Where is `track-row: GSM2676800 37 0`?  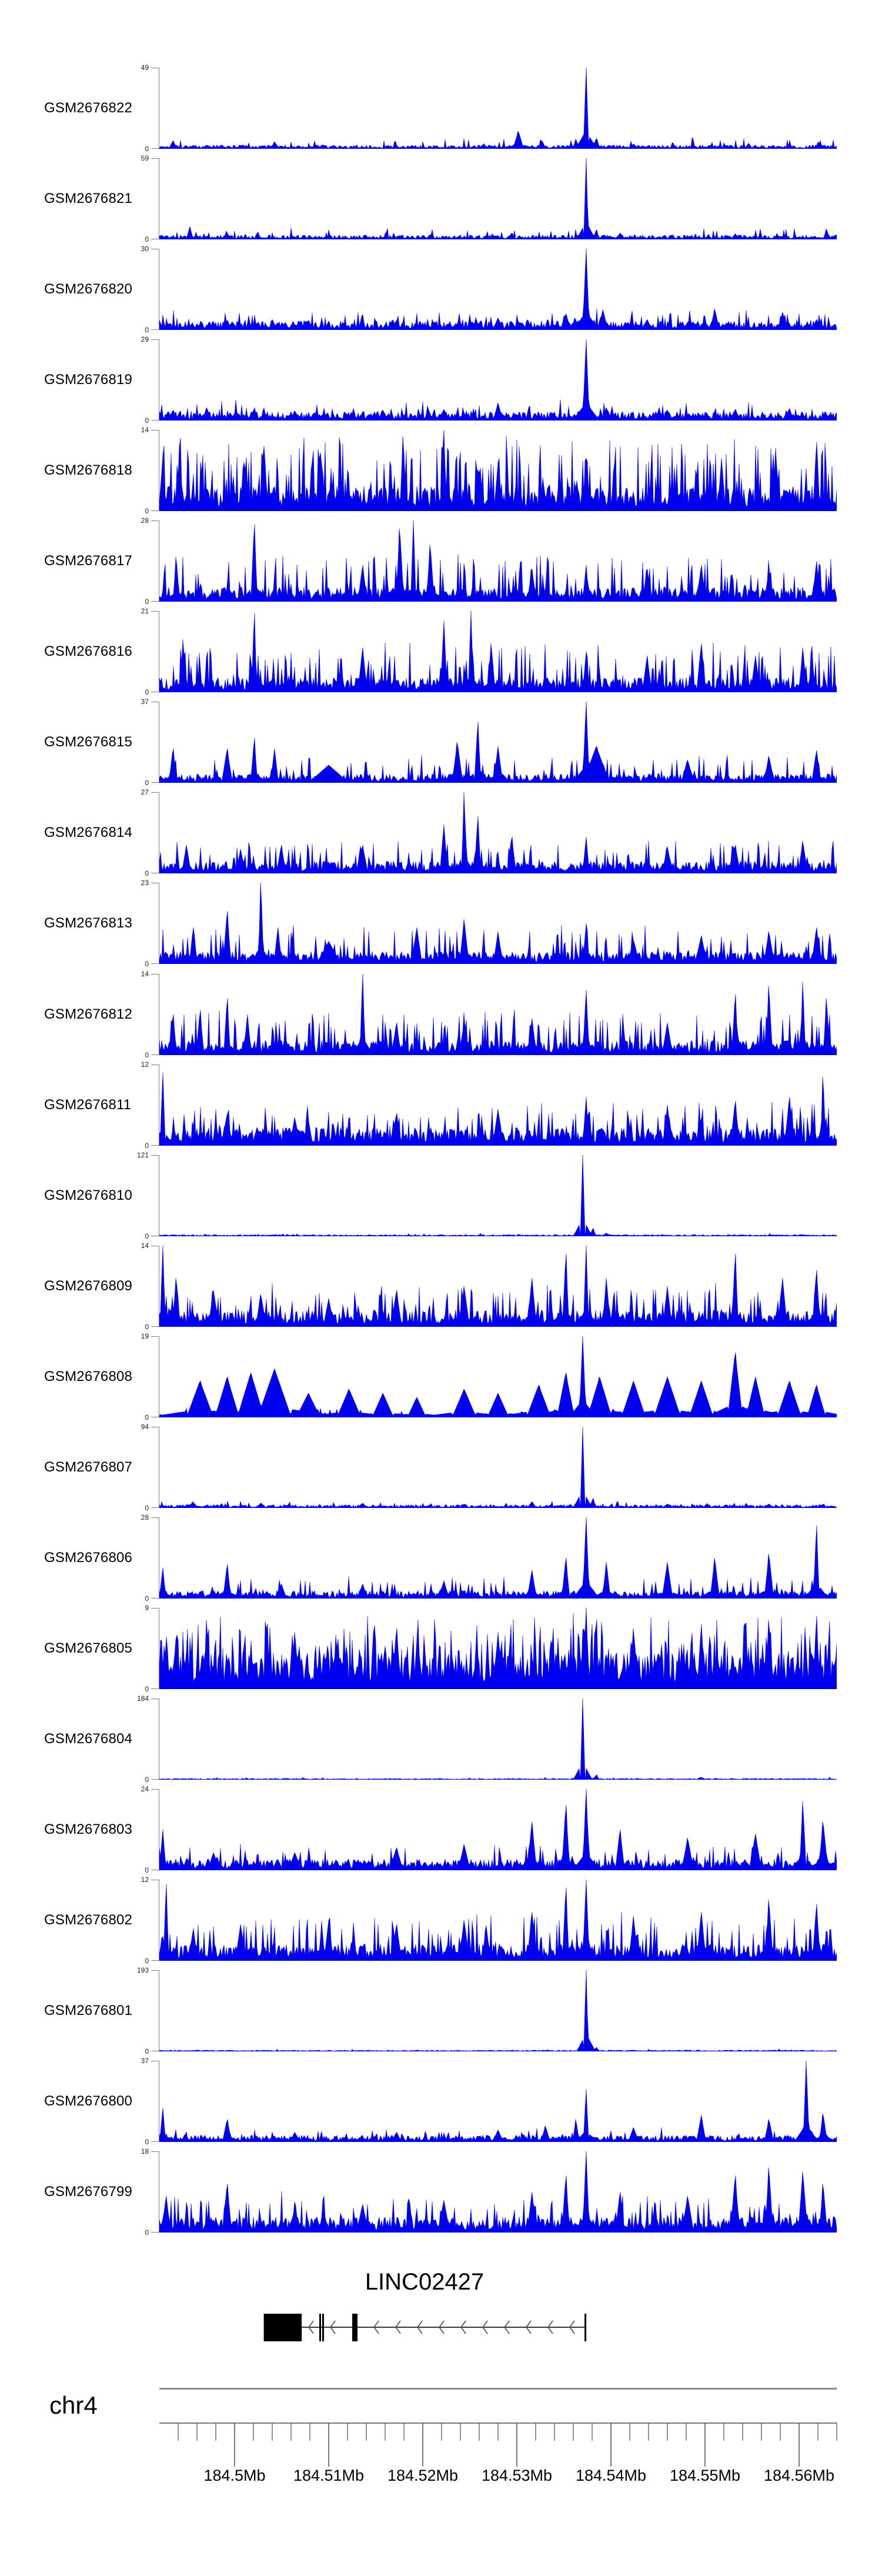 track-row: GSM2676800 37 0 is located at coordinates (441, 2101).